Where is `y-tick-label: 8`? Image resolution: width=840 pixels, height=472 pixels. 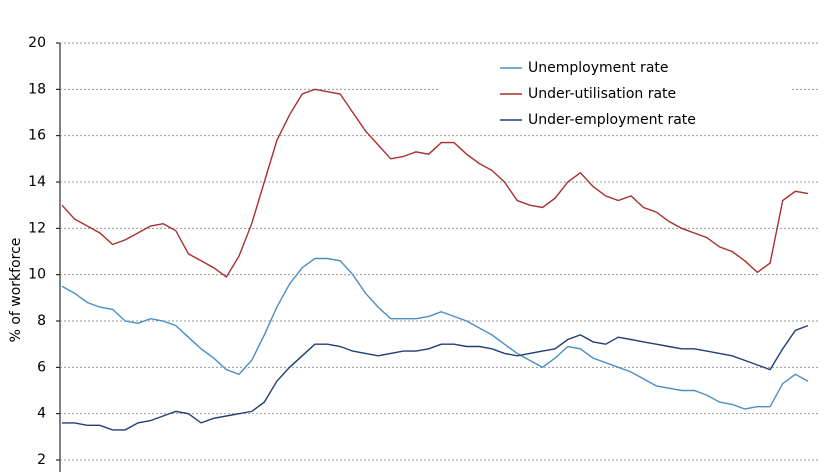
y-tick-label: 8 is located at coordinates (41, 321).